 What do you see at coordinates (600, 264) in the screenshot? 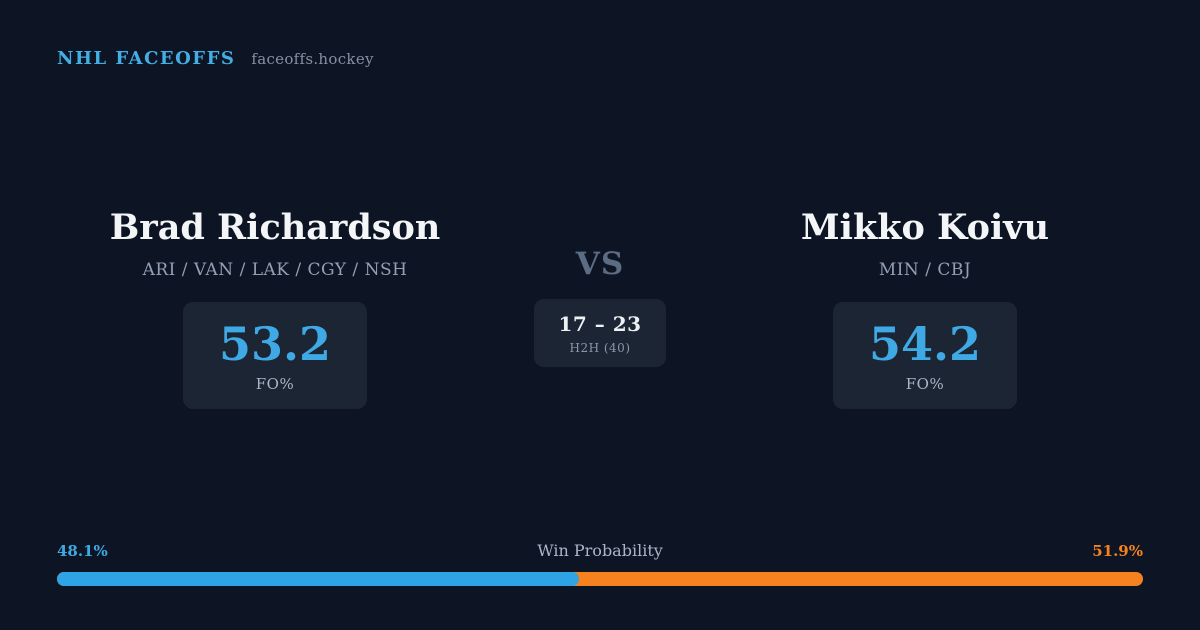
I see `vs-label: VS` at bounding box center [600, 264].